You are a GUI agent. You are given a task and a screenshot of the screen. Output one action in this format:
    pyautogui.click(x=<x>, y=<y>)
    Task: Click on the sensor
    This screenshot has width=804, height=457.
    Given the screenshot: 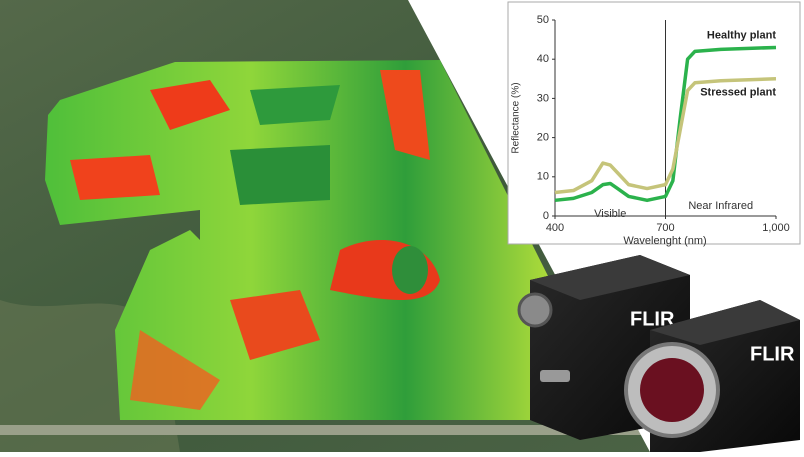 What is the action you would take?
    pyautogui.click(x=672, y=390)
    